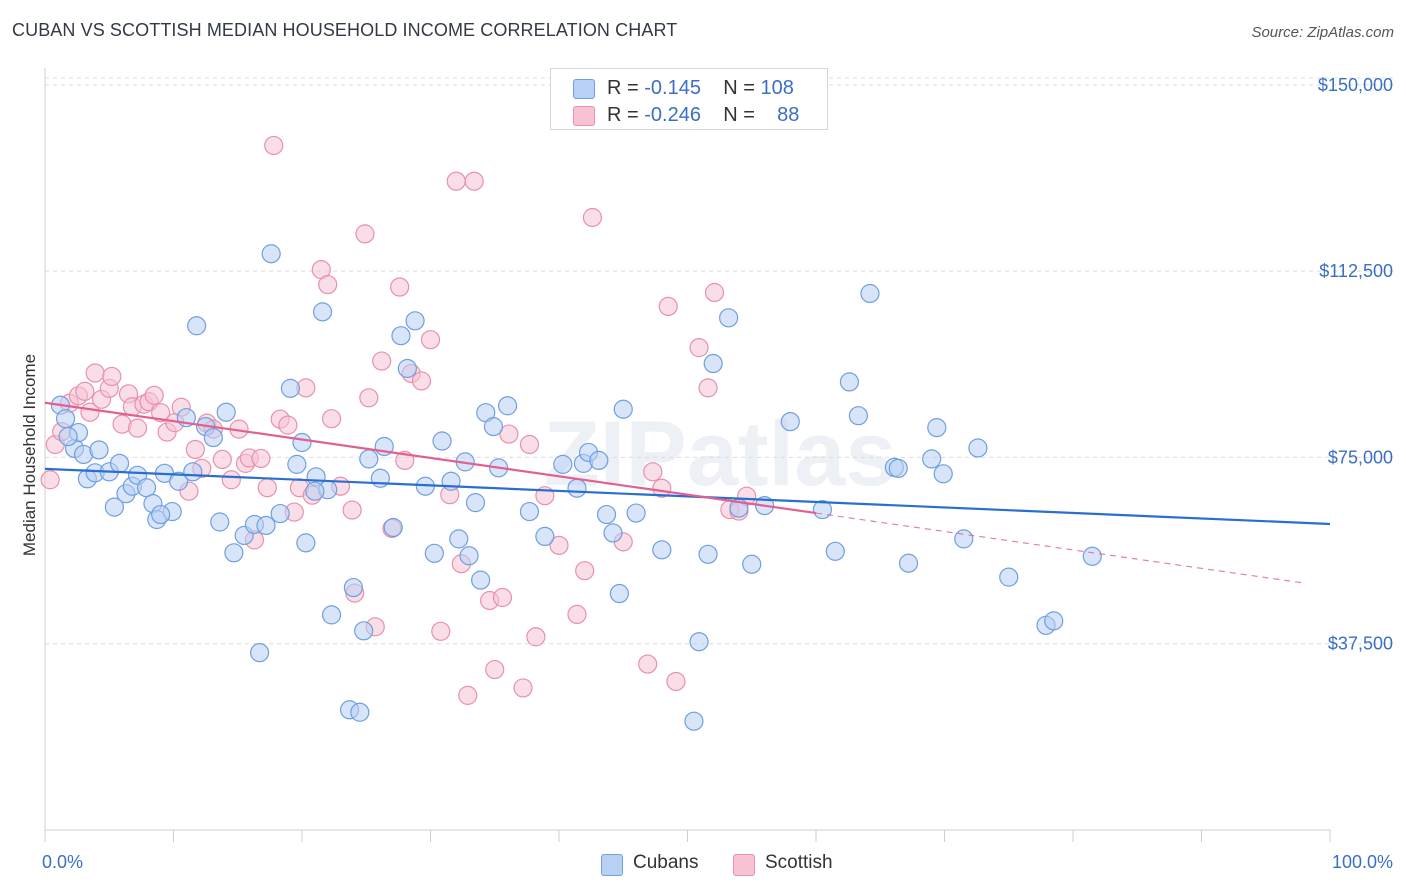  What do you see at coordinates (672, 88) in the screenshot?
I see `r-value: -0.145` at bounding box center [672, 88].